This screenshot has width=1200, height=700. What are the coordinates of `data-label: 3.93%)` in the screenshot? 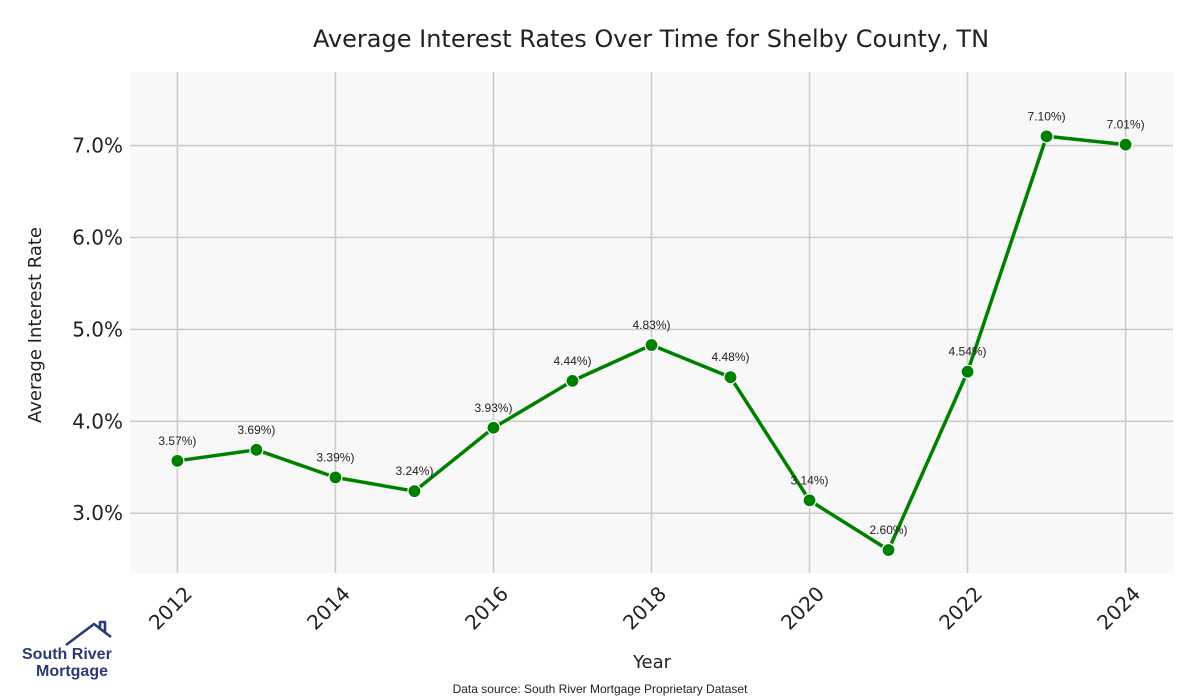 It's located at (493, 408).